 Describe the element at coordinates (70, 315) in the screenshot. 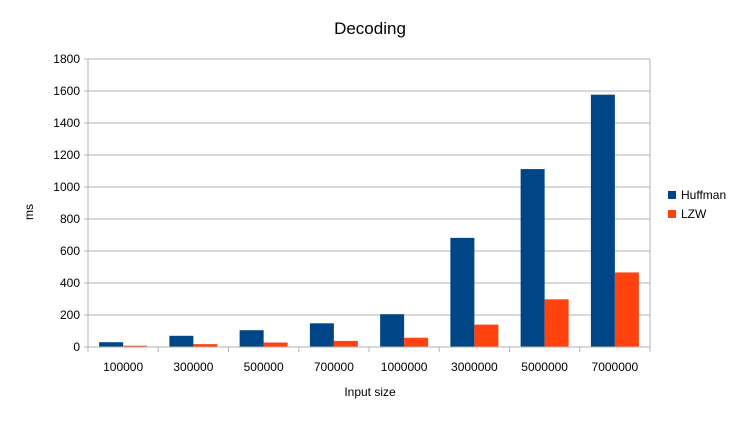

I see `y-tick-label: 200` at that location.